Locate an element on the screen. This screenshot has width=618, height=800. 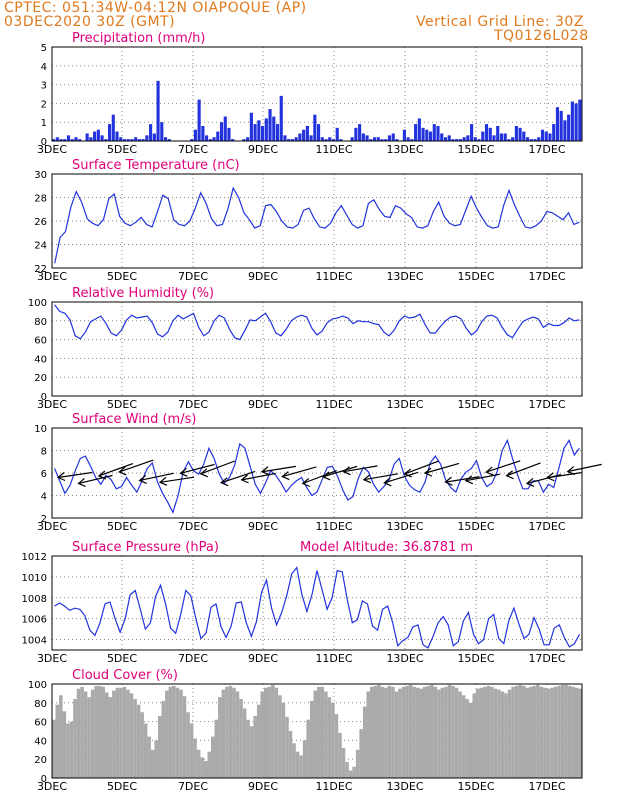
x-tick-label: 11DEC is located at coordinates (333, 149).